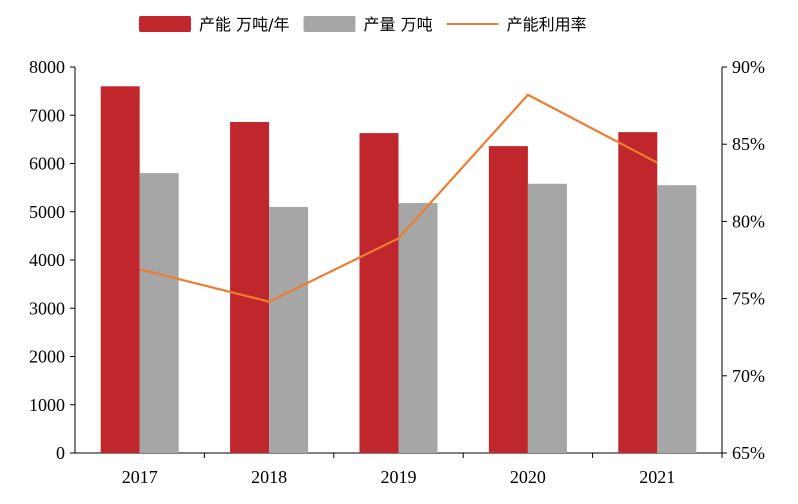  Describe the element at coordinates (269, 477) in the screenshot. I see `x-tick-label: 2018` at that location.